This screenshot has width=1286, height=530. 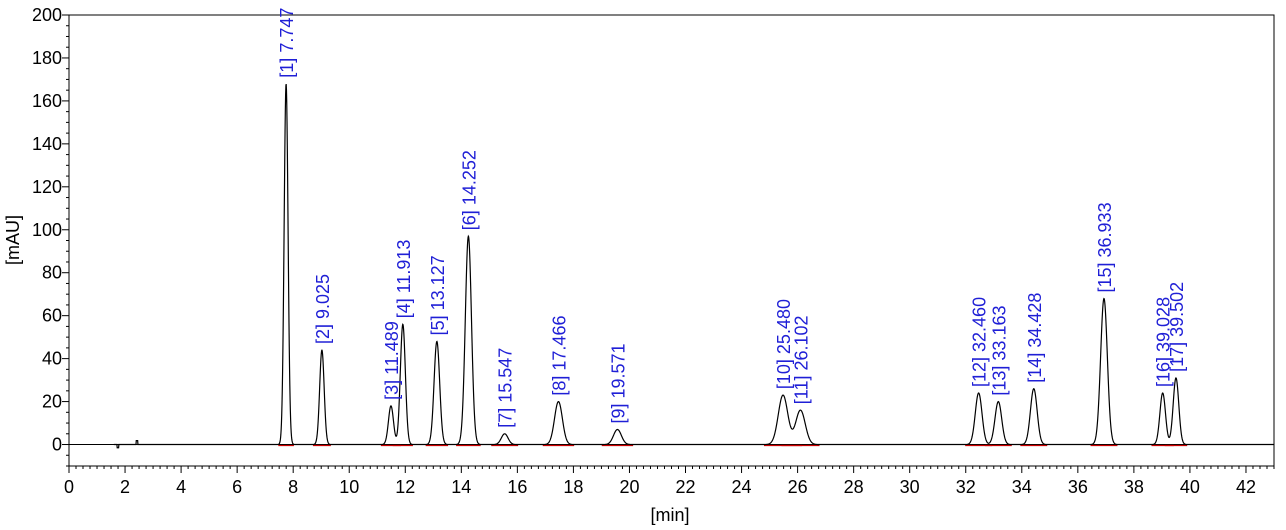 I want to click on peak-label: [14] 34.428, so click(x=1035, y=338).